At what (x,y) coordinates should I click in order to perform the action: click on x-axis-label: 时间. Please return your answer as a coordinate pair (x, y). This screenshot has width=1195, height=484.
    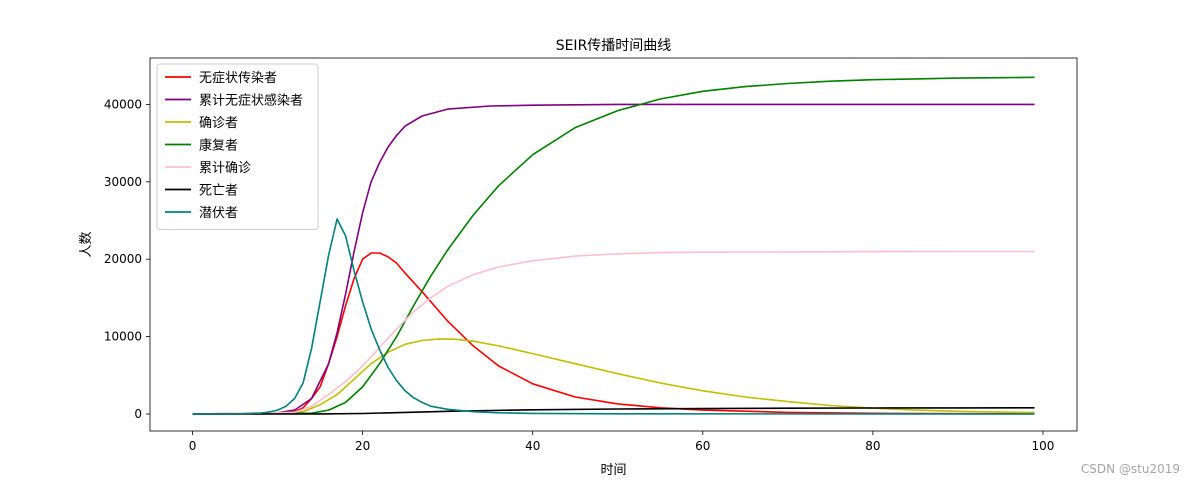
    Looking at the image, I should click on (613, 470).